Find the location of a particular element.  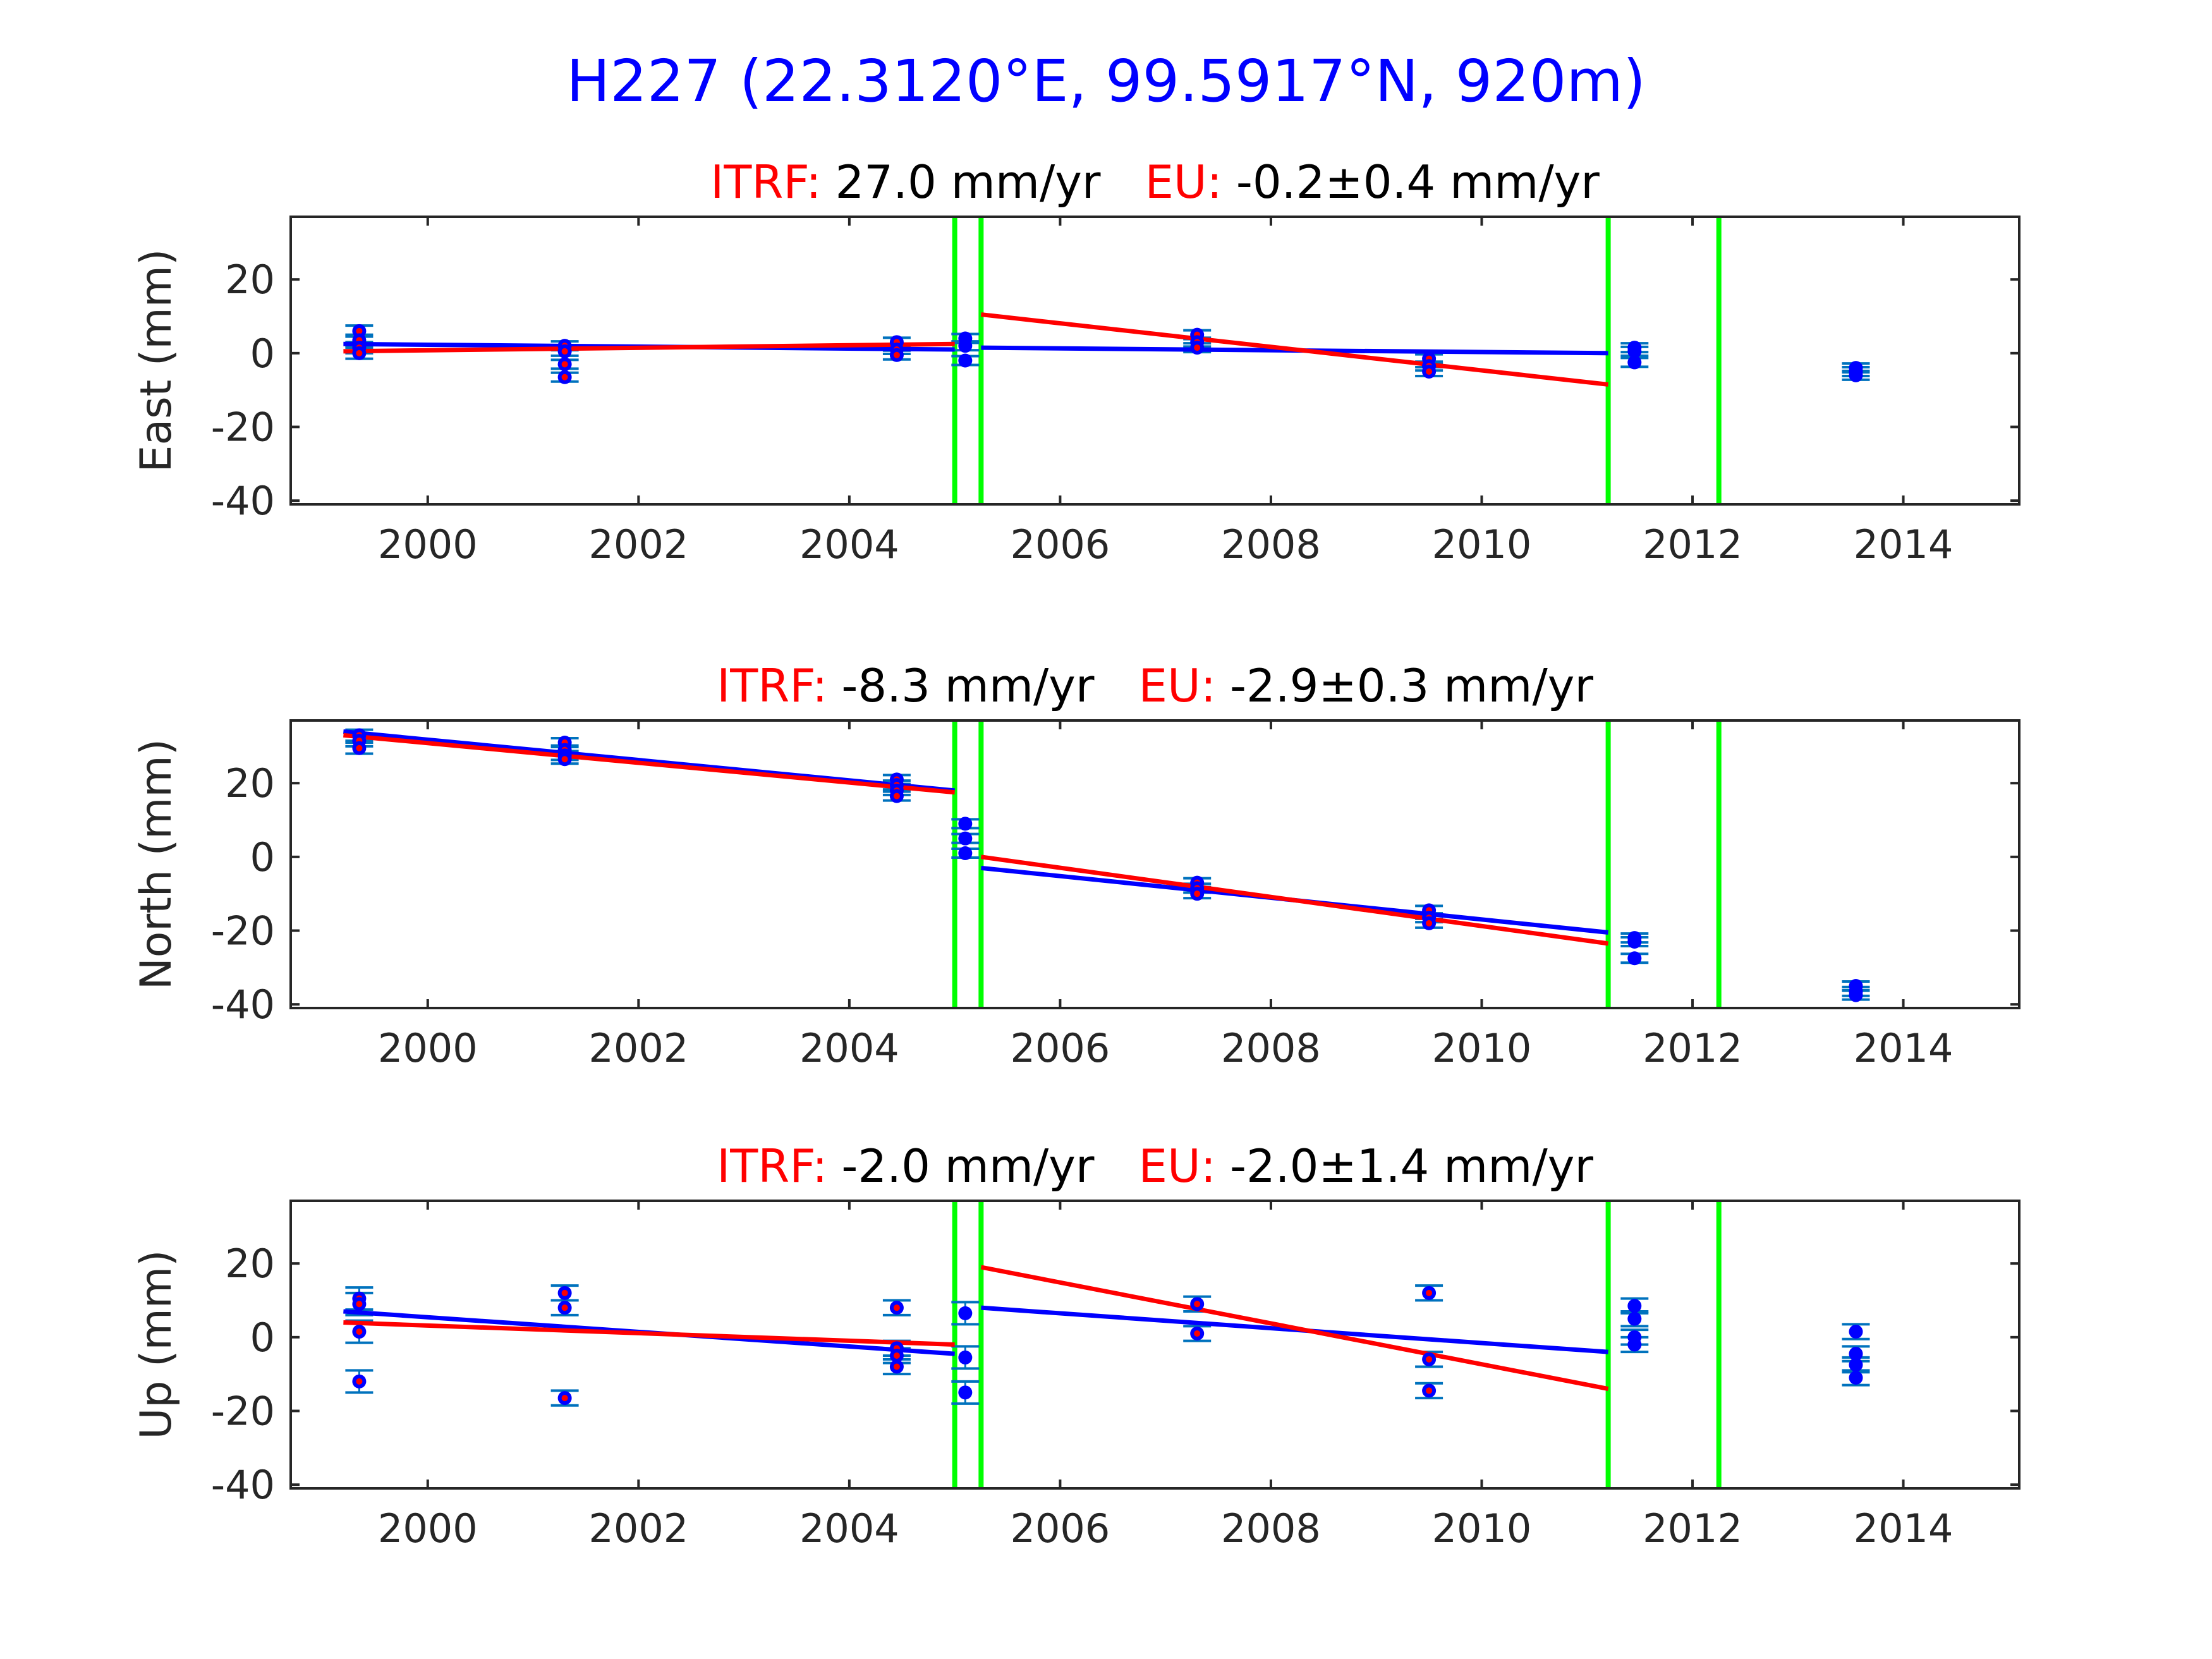

y-axis-label: East (mm) is located at coordinates (156, 361).